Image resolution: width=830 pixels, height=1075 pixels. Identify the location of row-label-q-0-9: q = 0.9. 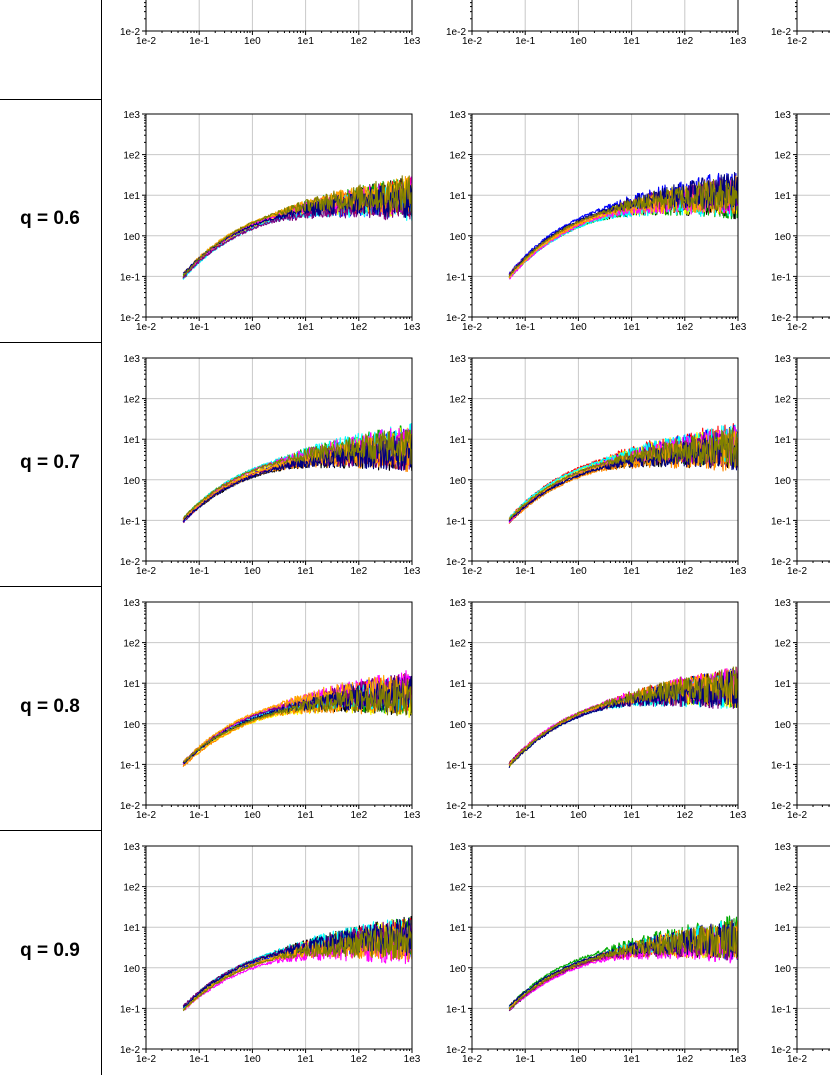
(50, 950).